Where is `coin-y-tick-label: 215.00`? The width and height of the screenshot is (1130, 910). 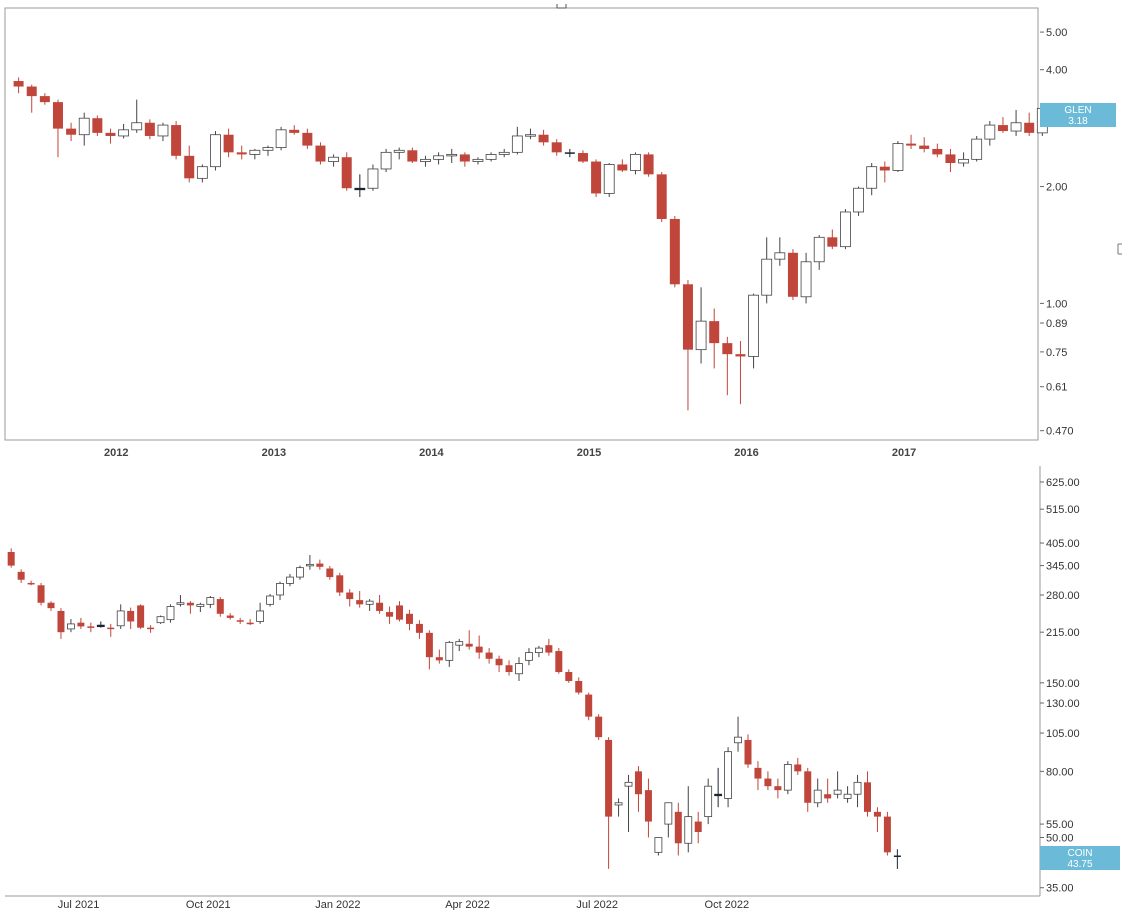 coin-y-tick-label: 215.00 is located at coordinates (1063, 633).